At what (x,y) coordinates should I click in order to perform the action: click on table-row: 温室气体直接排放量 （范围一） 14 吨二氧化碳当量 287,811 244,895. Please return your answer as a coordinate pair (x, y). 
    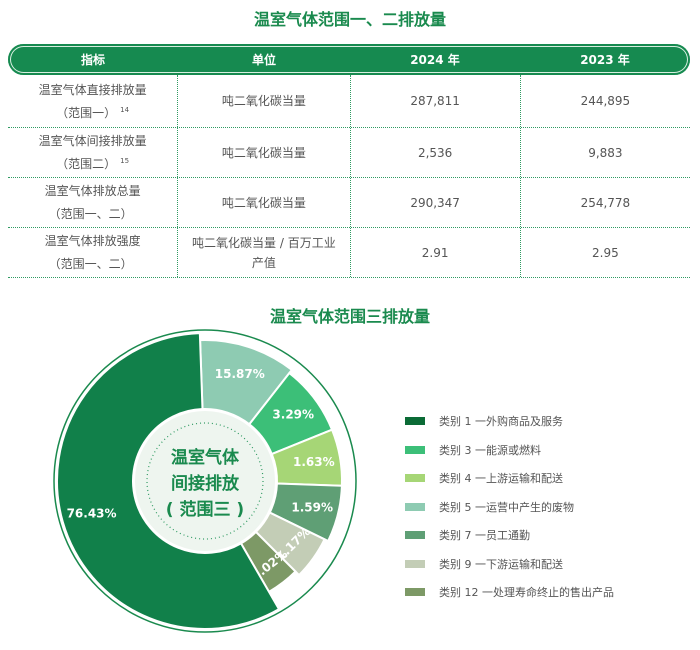
    Looking at the image, I should click on (349, 101).